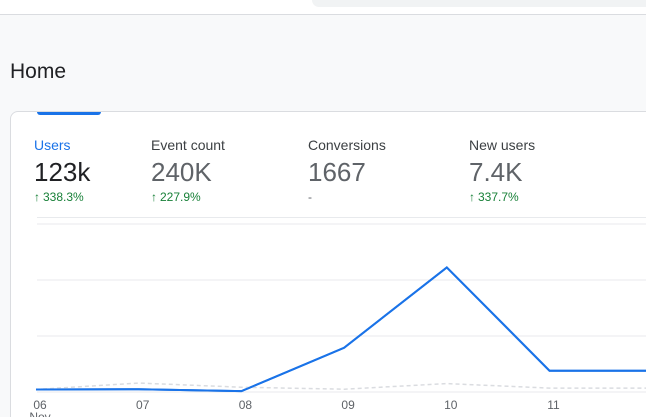 This screenshot has height=417, width=646. I want to click on metric-change-value: -, so click(310, 197).